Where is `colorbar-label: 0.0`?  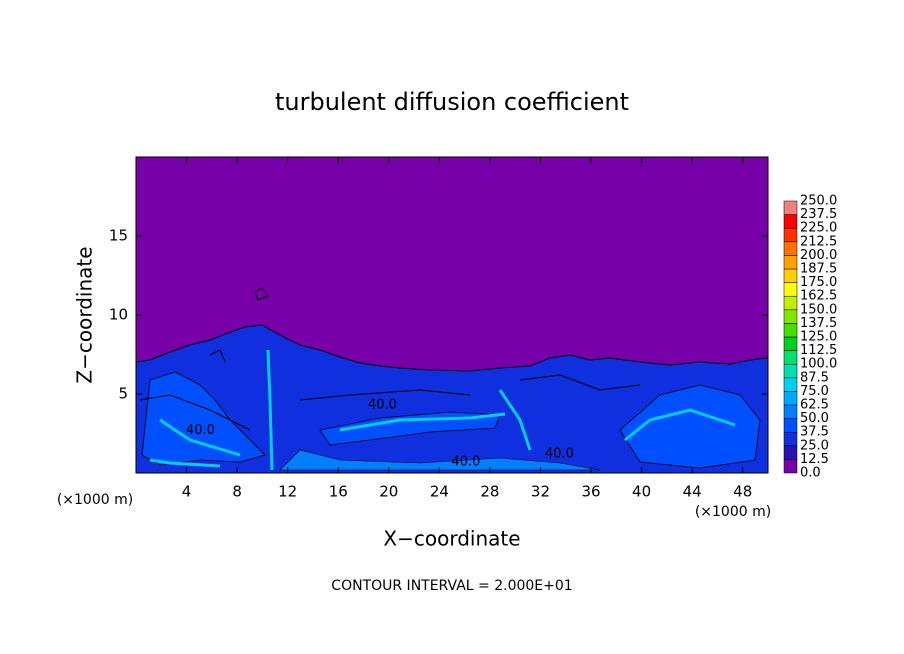 colorbar-label: 0.0 is located at coordinates (810, 473).